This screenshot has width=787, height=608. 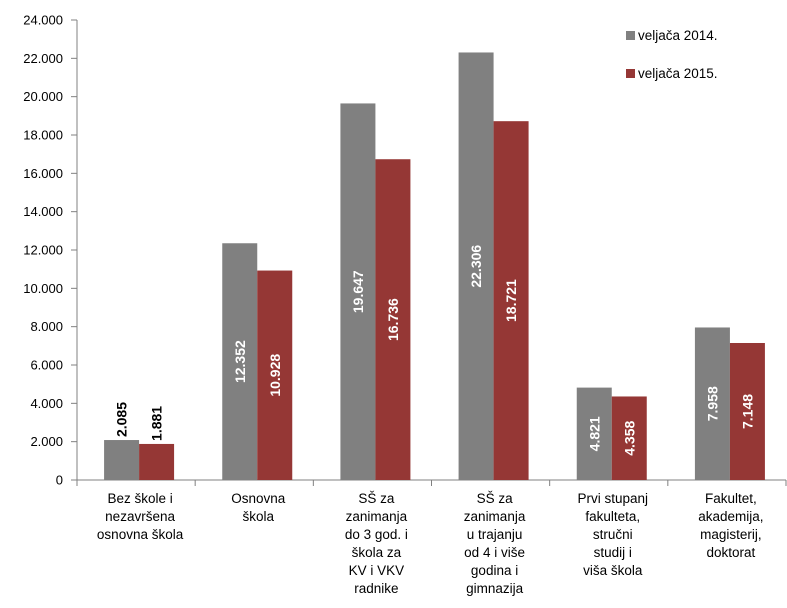 I want to click on y-tick-label: 6.000, so click(x=46, y=365).